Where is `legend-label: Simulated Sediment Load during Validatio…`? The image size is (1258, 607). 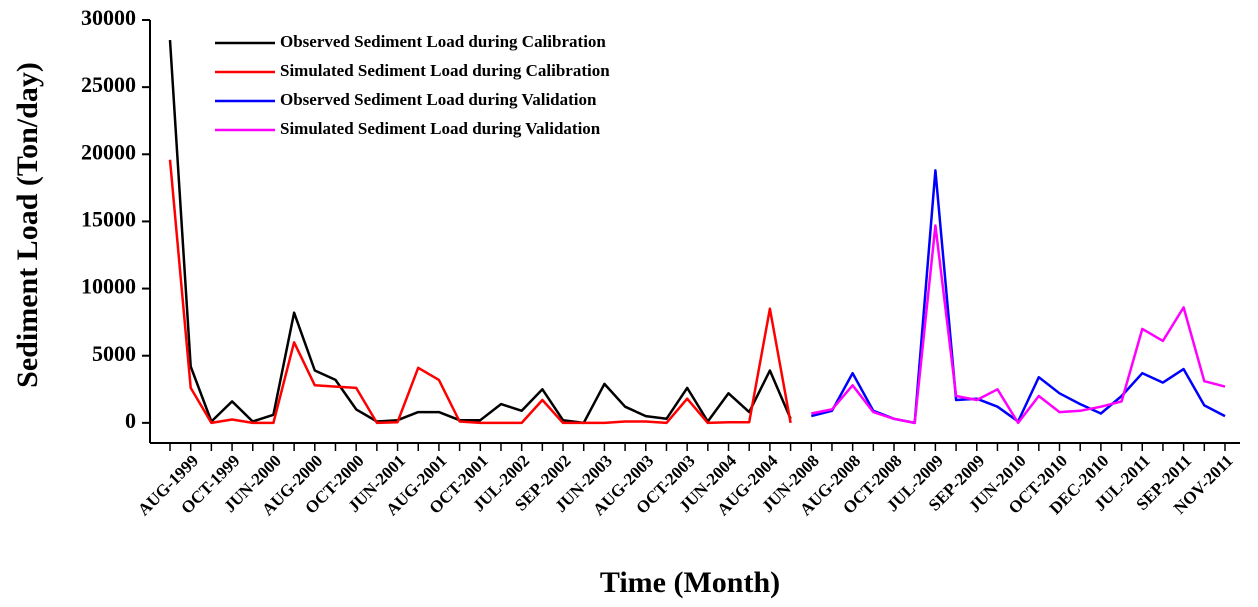 legend-label: Simulated Sediment Load during Validatio… is located at coordinates (440, 128).